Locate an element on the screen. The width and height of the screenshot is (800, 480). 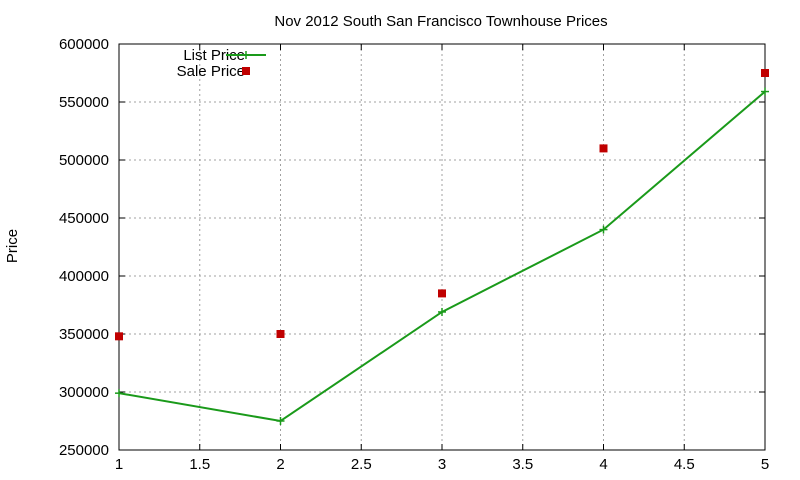
x-tick-label: 2.5 is located at coordinates (361, 464).